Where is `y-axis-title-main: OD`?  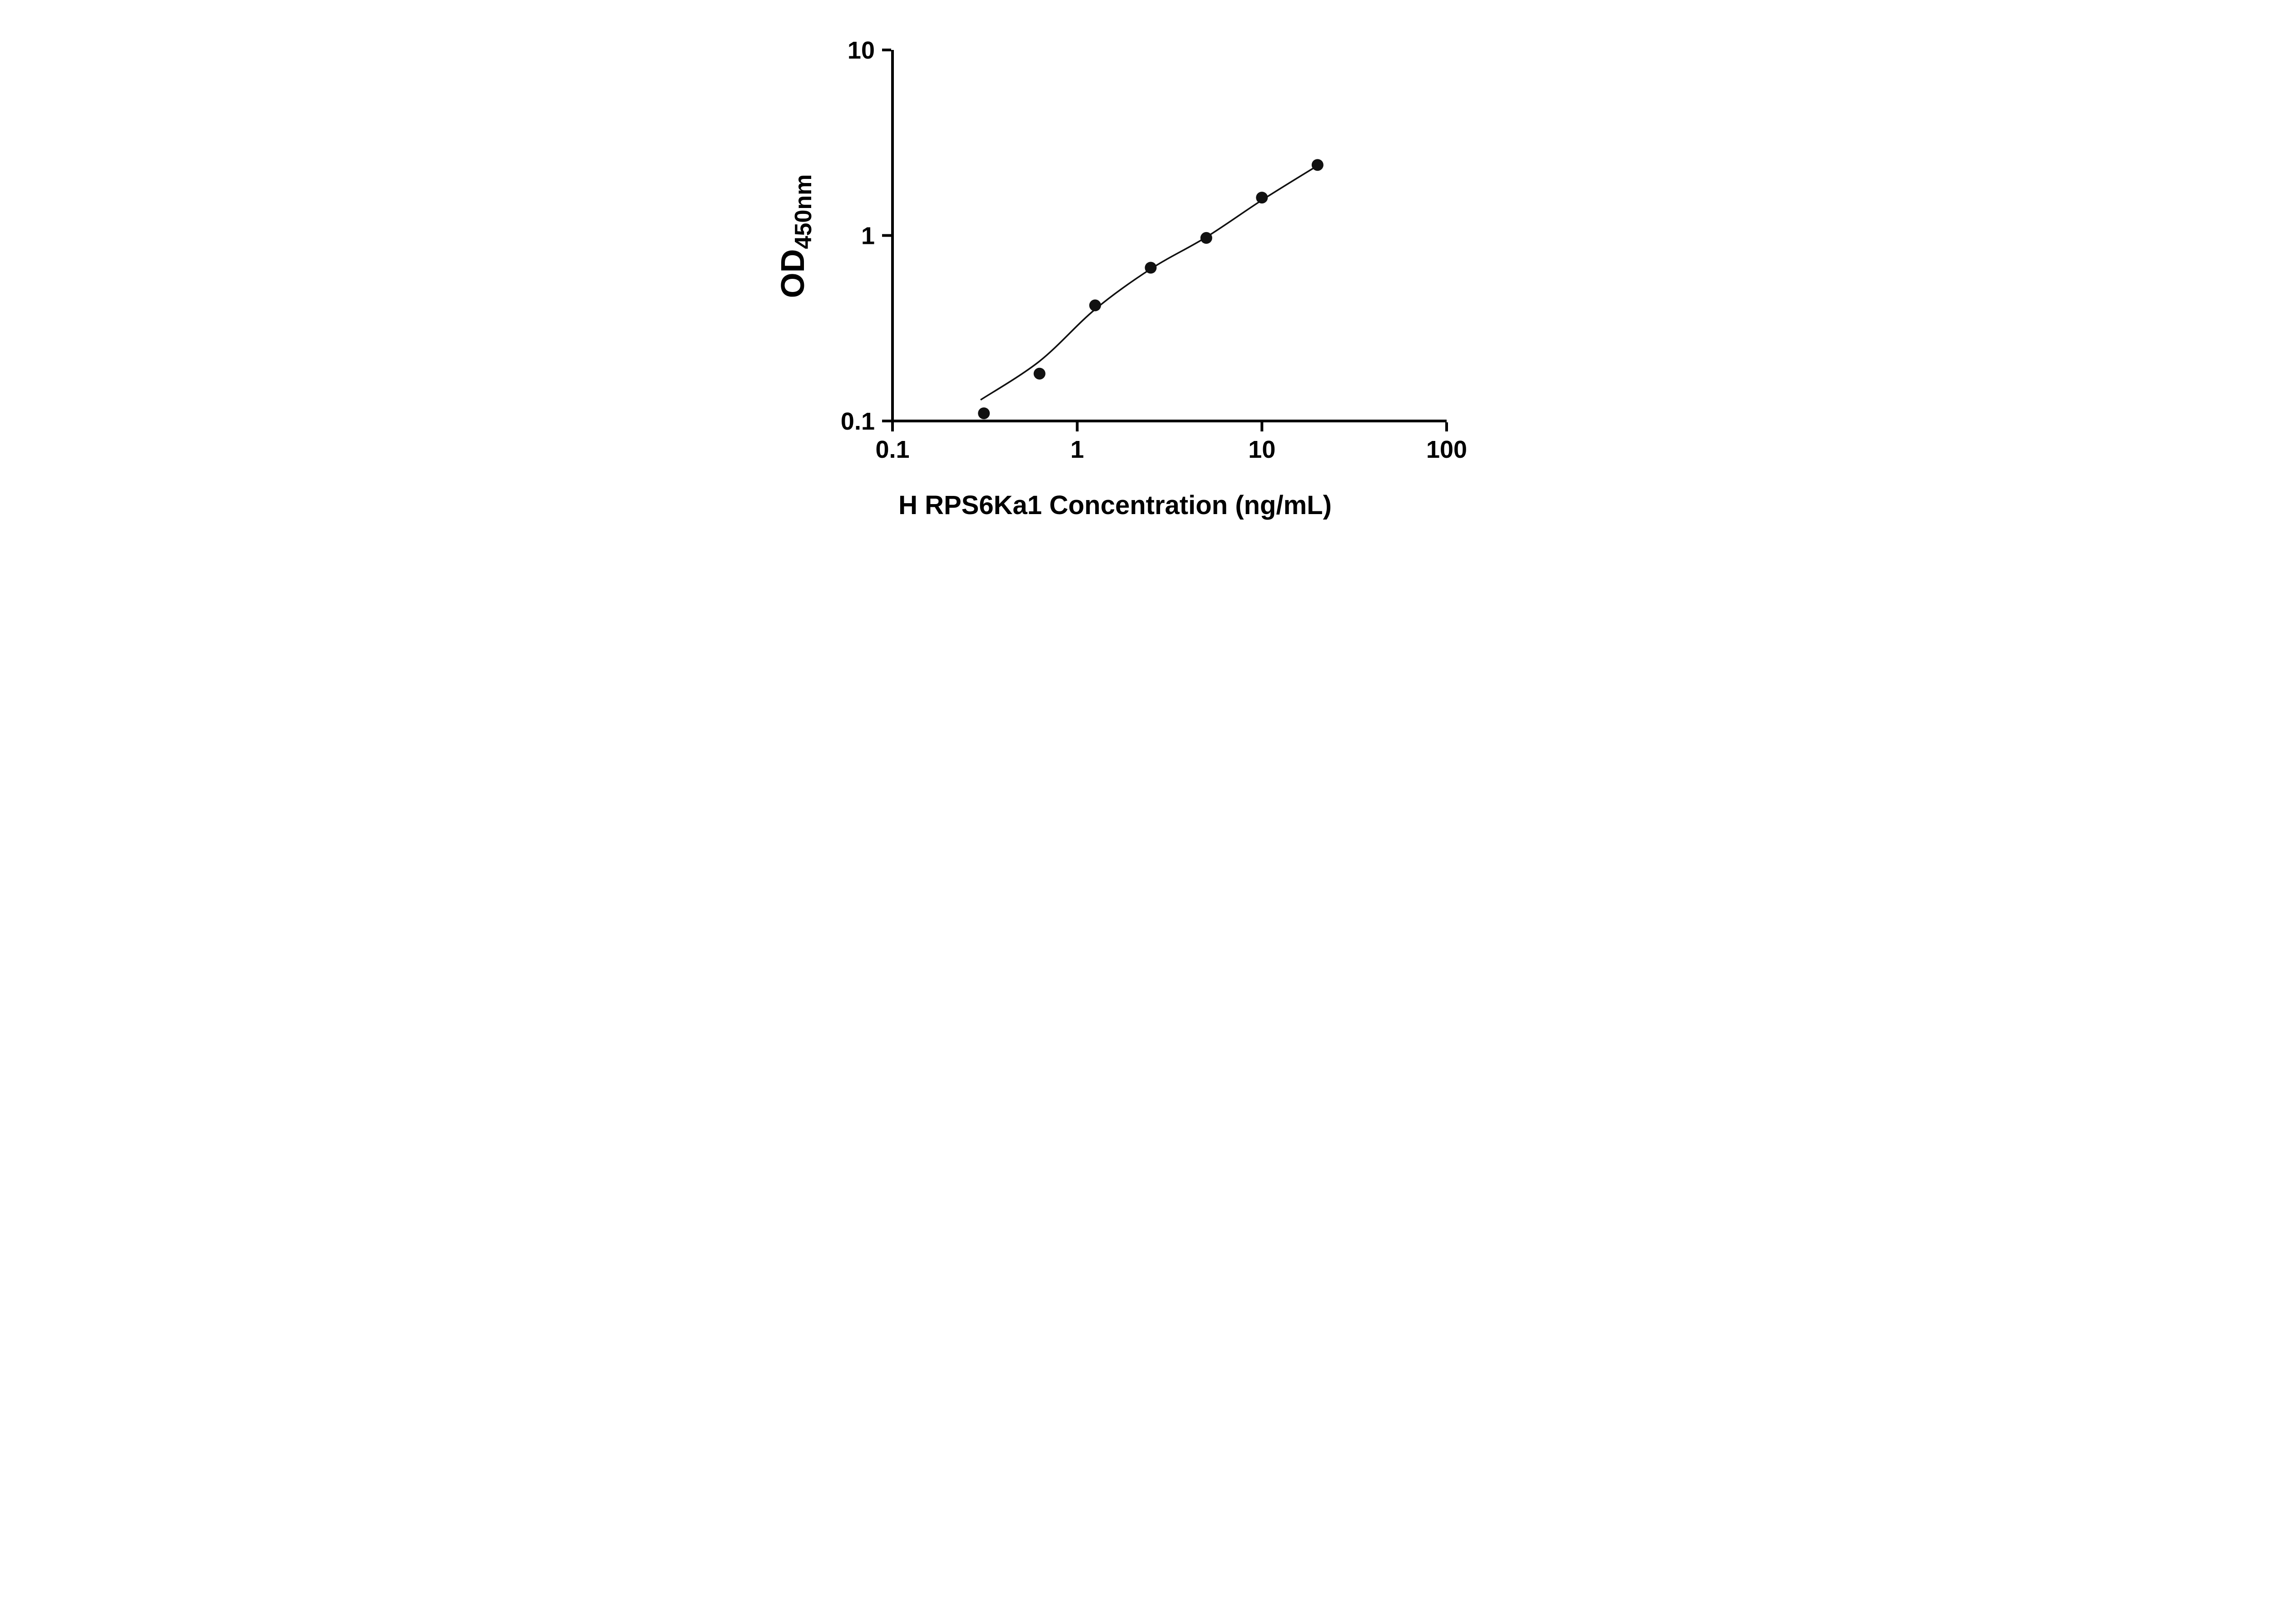
y-axis-title-main: OD is located at coordinates (793, 273).